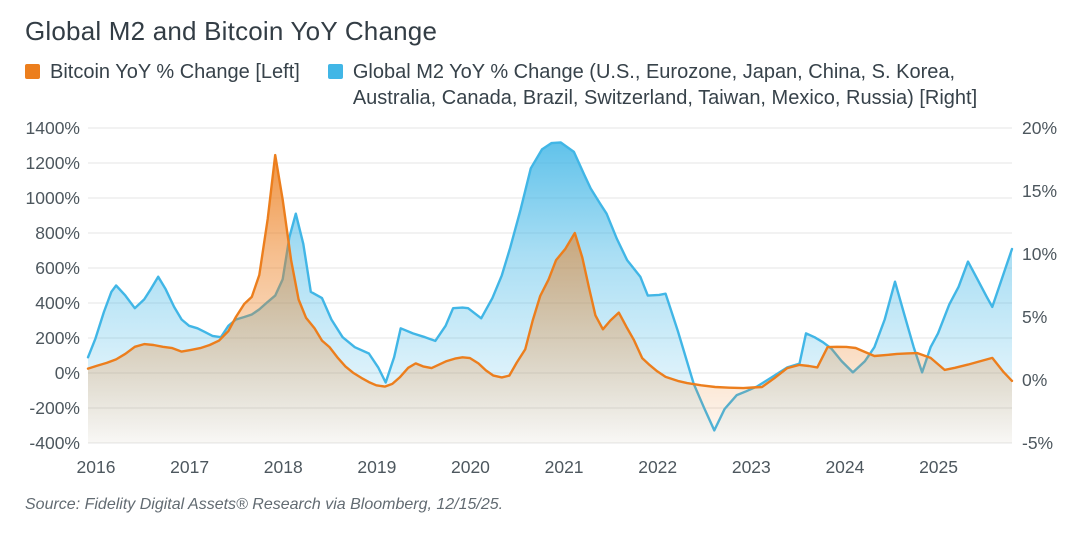 The height and width of the screenshot is (538, 1080). What do you see at coordinates (1034, 317) in the screenshot?
I see `right-axis-tick: 5%` at bounding box center [1034, 317].